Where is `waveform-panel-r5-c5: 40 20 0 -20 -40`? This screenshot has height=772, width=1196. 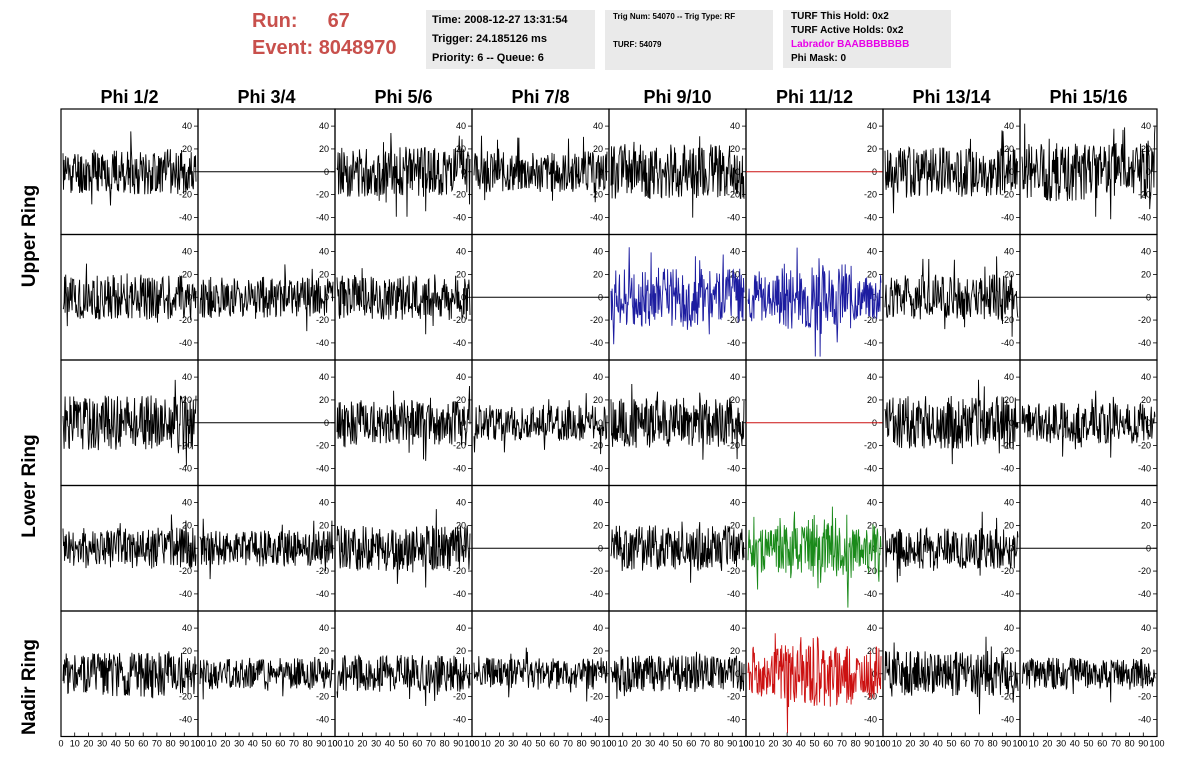 waveform-panel-r5-c5: 40 20 0 -20 -40 is located at coordinates (677, 674).